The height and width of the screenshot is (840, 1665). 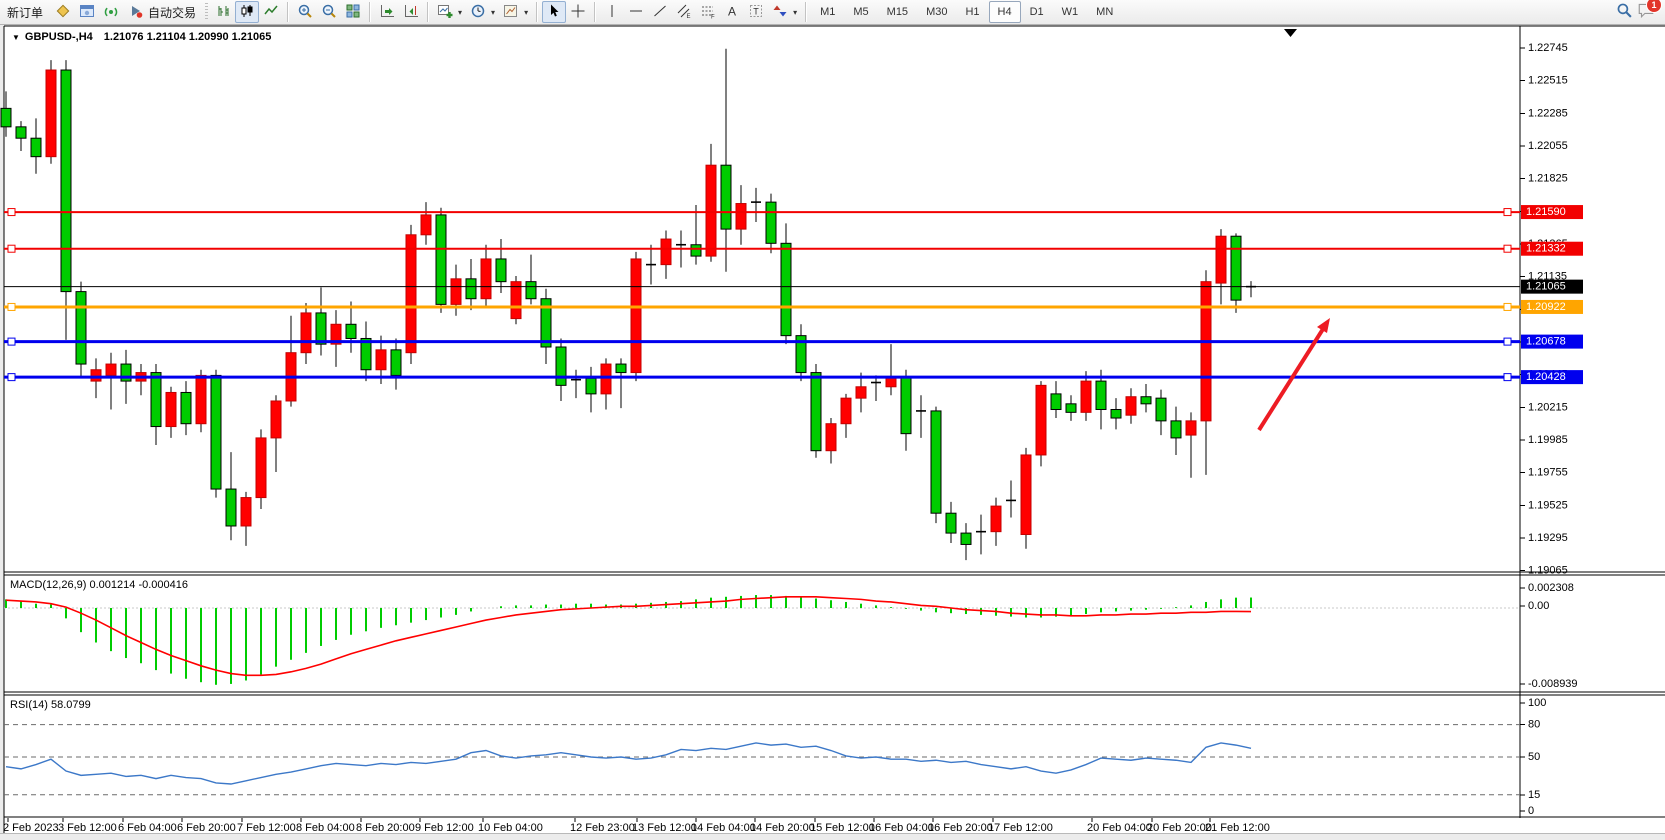 What do you see at coordinates (1004, 12) in the screenshot?
I see `tab-h4: H4` at bounding box center [1004, 12].